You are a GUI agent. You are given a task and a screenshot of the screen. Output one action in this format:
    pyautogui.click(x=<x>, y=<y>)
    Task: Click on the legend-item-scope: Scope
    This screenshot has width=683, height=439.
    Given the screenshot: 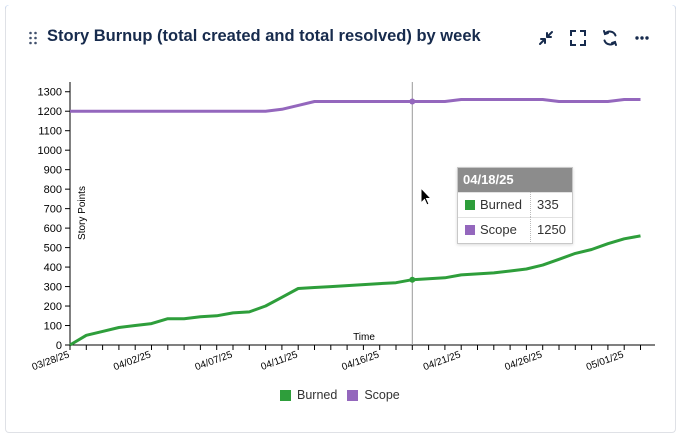 What is the action you would take?
    pyautogui.click(x=373, y=395)
    